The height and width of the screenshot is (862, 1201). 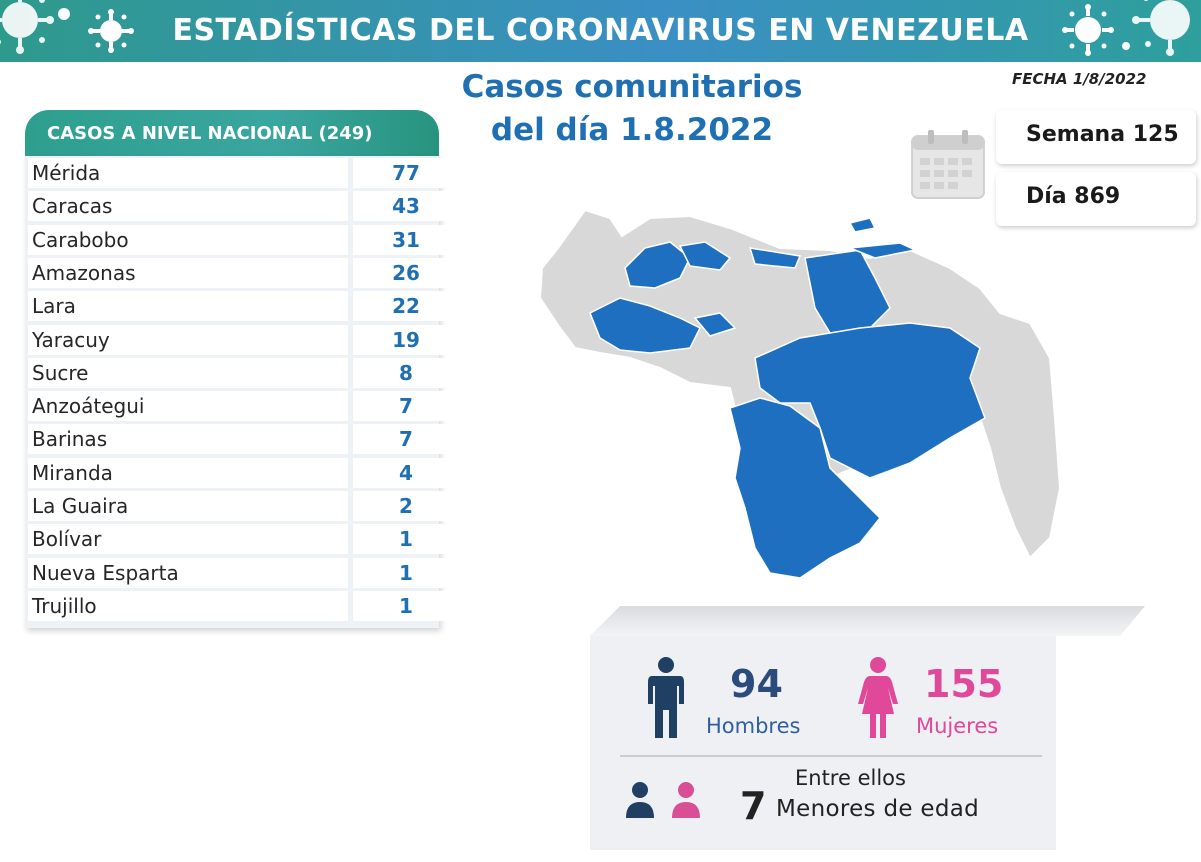 What do you see at coordinates (188, 206) in the screenshot?
I see `state-name: Caracas` at bounding box center [188, 206].